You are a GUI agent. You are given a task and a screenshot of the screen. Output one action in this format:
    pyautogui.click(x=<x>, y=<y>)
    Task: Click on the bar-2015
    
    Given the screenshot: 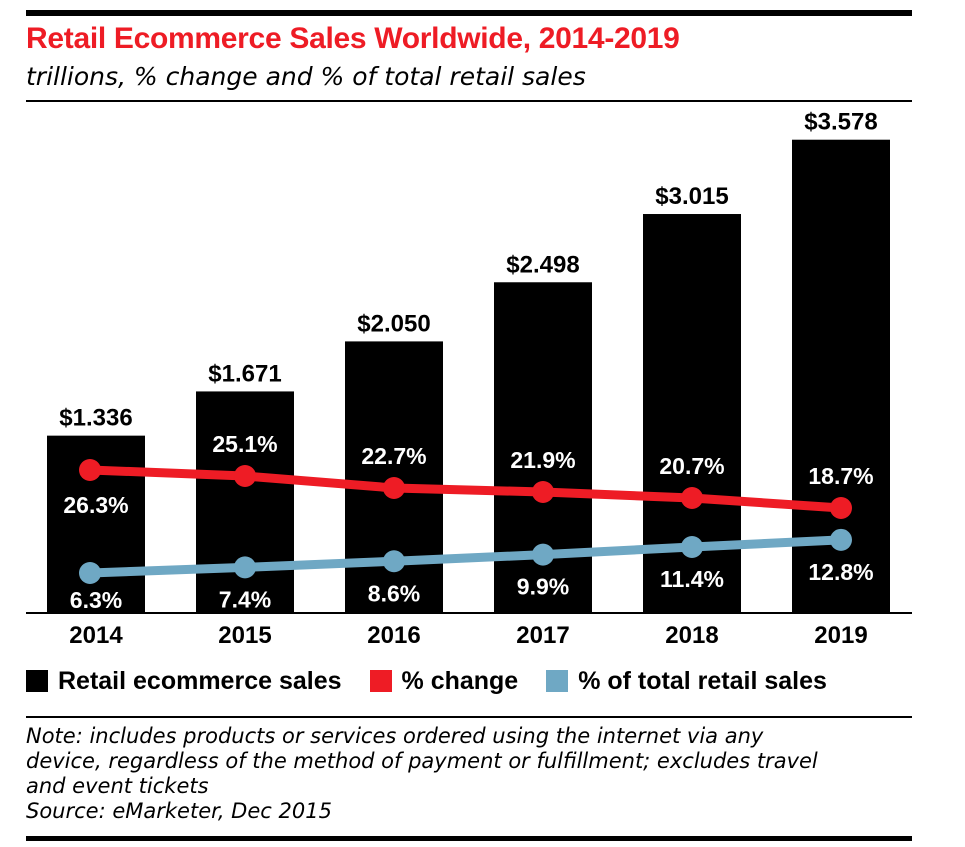 What is the action you would take?
    pyautogui.click(x=245, y=501)
    